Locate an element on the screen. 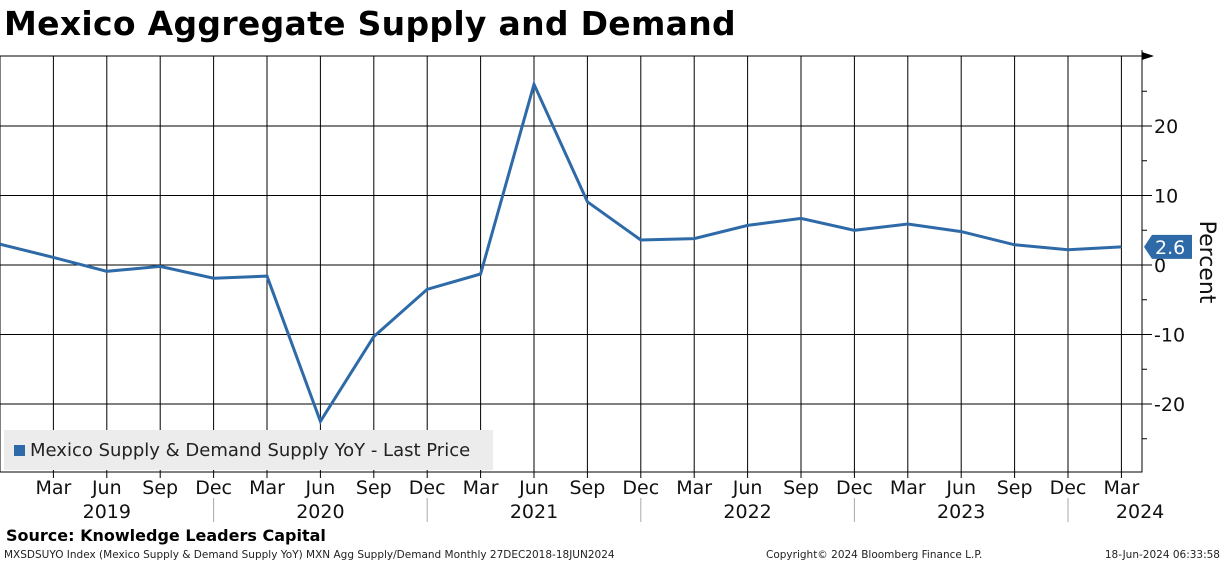  last-value-badge-shape is located at coordinates (1168, 246).